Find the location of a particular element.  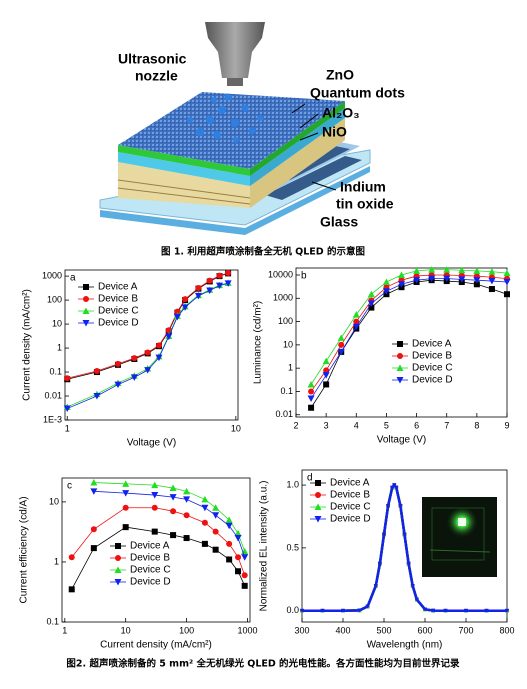

panel-label: d is located at coordinates (310, 478).